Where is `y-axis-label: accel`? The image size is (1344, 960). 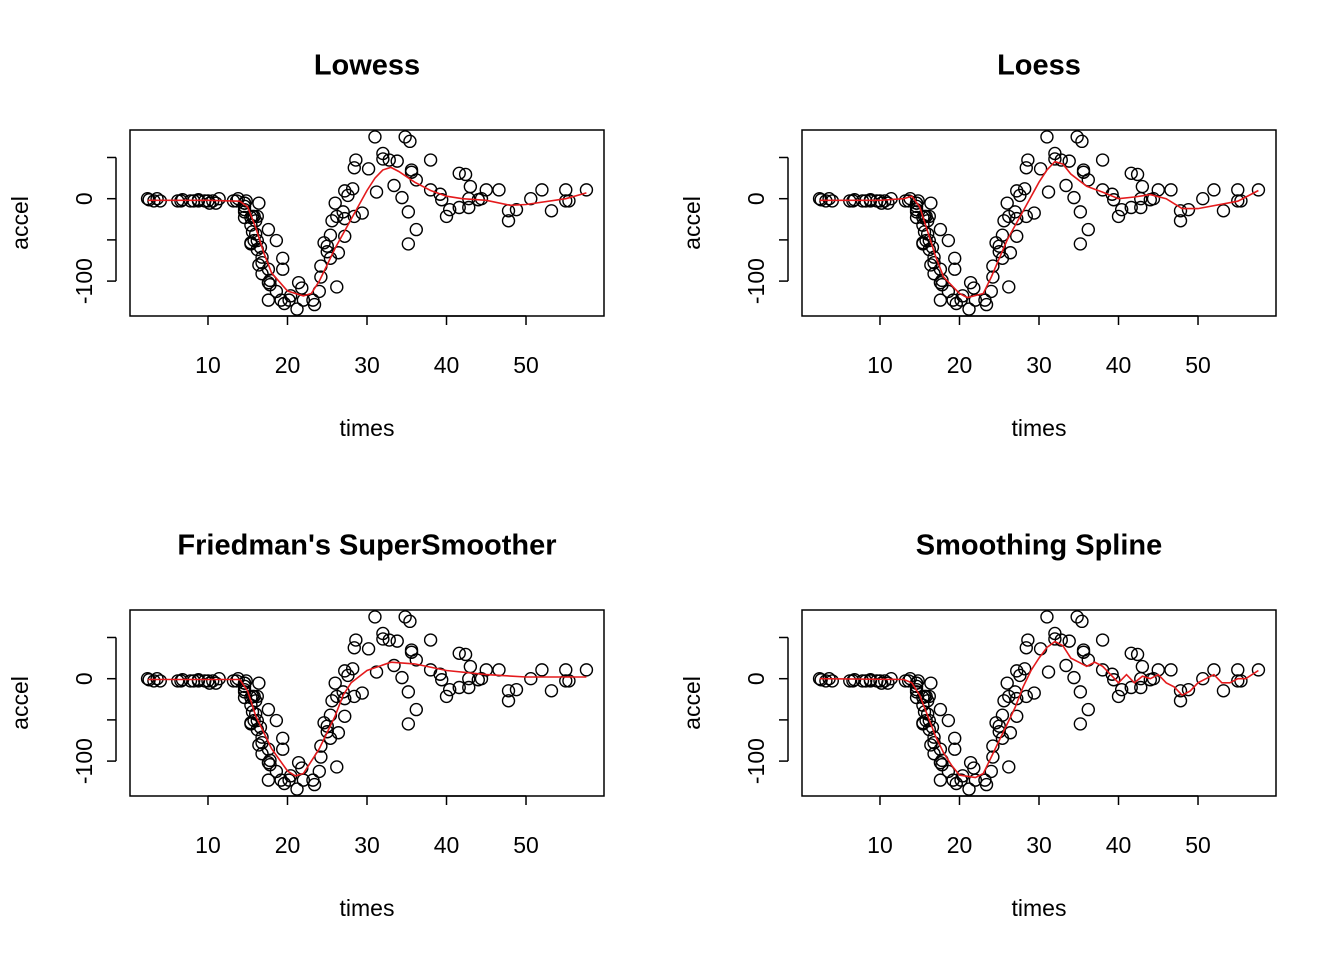 y-axis-label: accel is located at coordinates (20, 703).